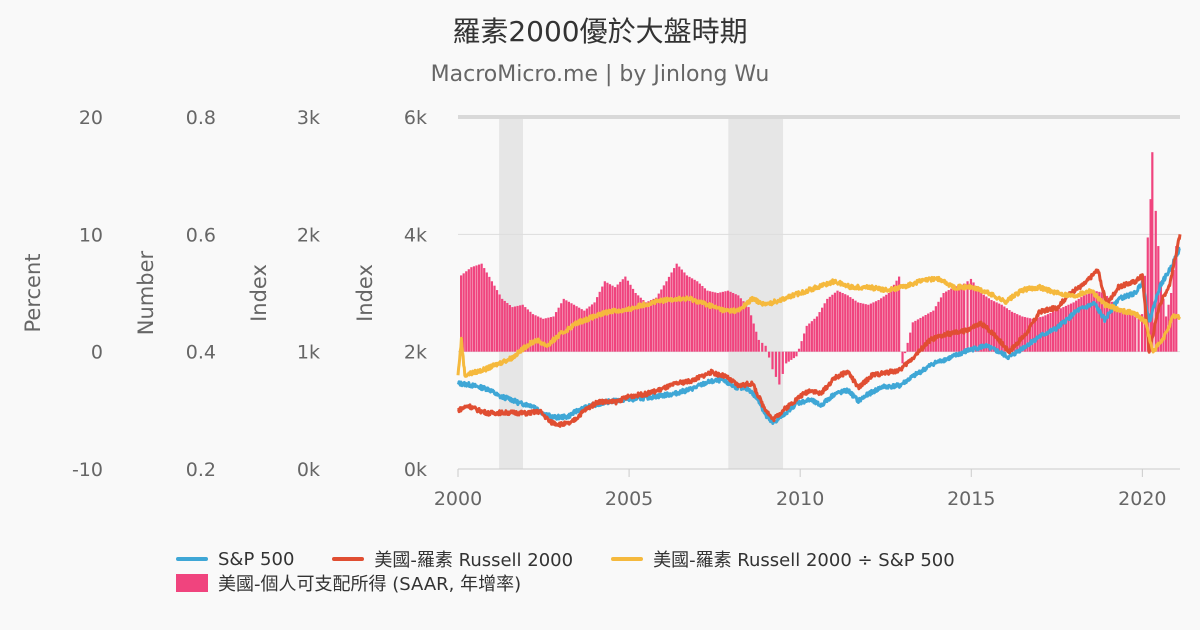 This screenshot has width=1200, height=630. What do you see at coordinates (452, 559) in the screenshot?
I see `legend-item-russell2000: 美國-羅素 Russell 2000` at bounding box center [452, 559].